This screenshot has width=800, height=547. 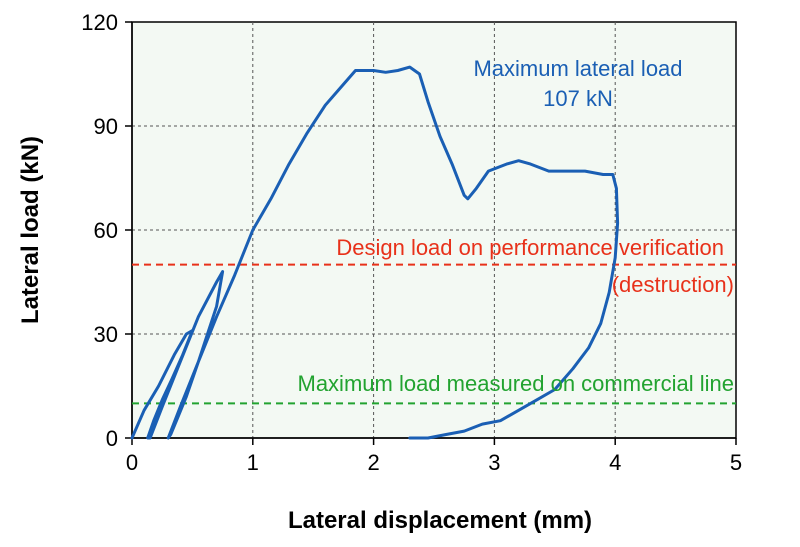 What do you see at coordinates (440, 520) in the screenshot?
I see `x-axis-title: Lateral displacement (mm)` at bounding box center [440, 520].